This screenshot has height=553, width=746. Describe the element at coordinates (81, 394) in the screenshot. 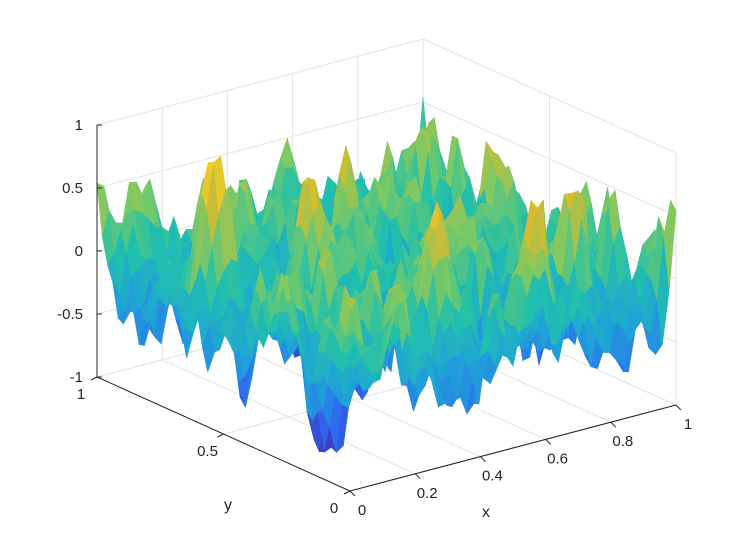

I see `y-tick-label: 1` at that location.